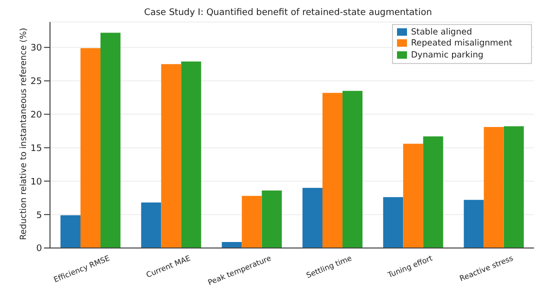 Image resolution: width=550 pixels, height=296 pixels. What do you see at coordinates (36, 182) in the screenshot?
I see `y-tick-label: 10` at bounding box center [36, 182].